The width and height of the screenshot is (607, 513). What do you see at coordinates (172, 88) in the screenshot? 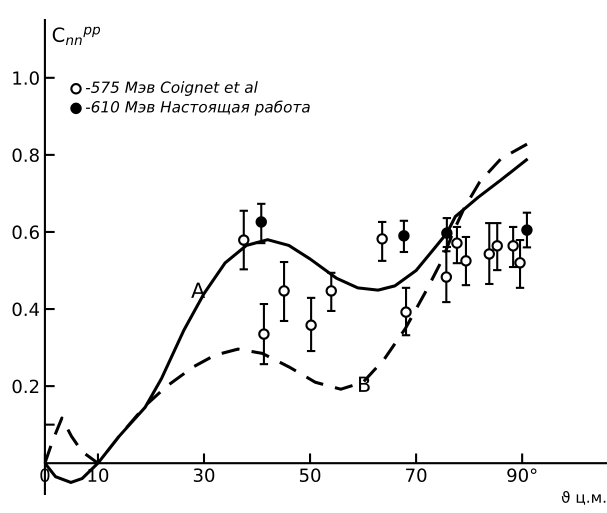
I see `legend-label: -575 Мэв Coignet et al` at bounding box center [172, 88].